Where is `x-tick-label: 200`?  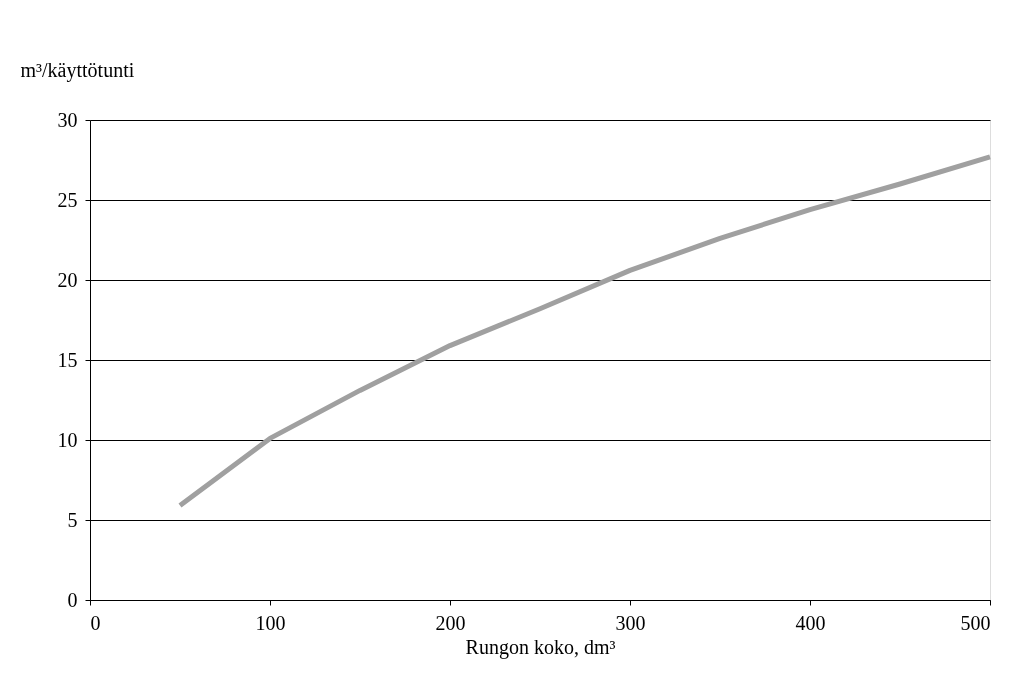
x-tick-label: 200 is located at coordinates (450, 622).